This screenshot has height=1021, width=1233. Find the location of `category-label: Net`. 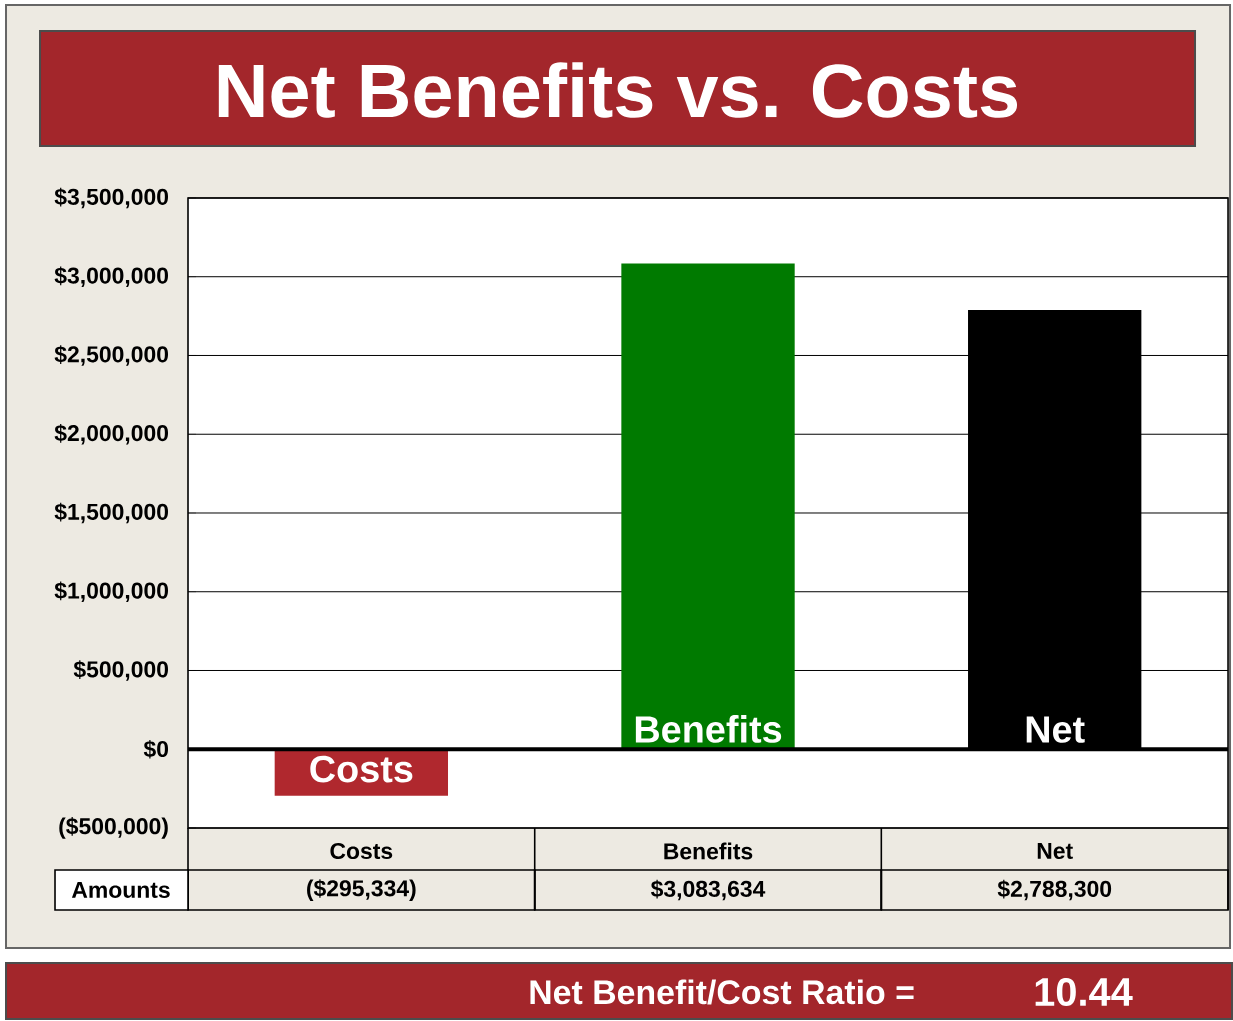

category-label: Net is located at coordinates (1055, 729).